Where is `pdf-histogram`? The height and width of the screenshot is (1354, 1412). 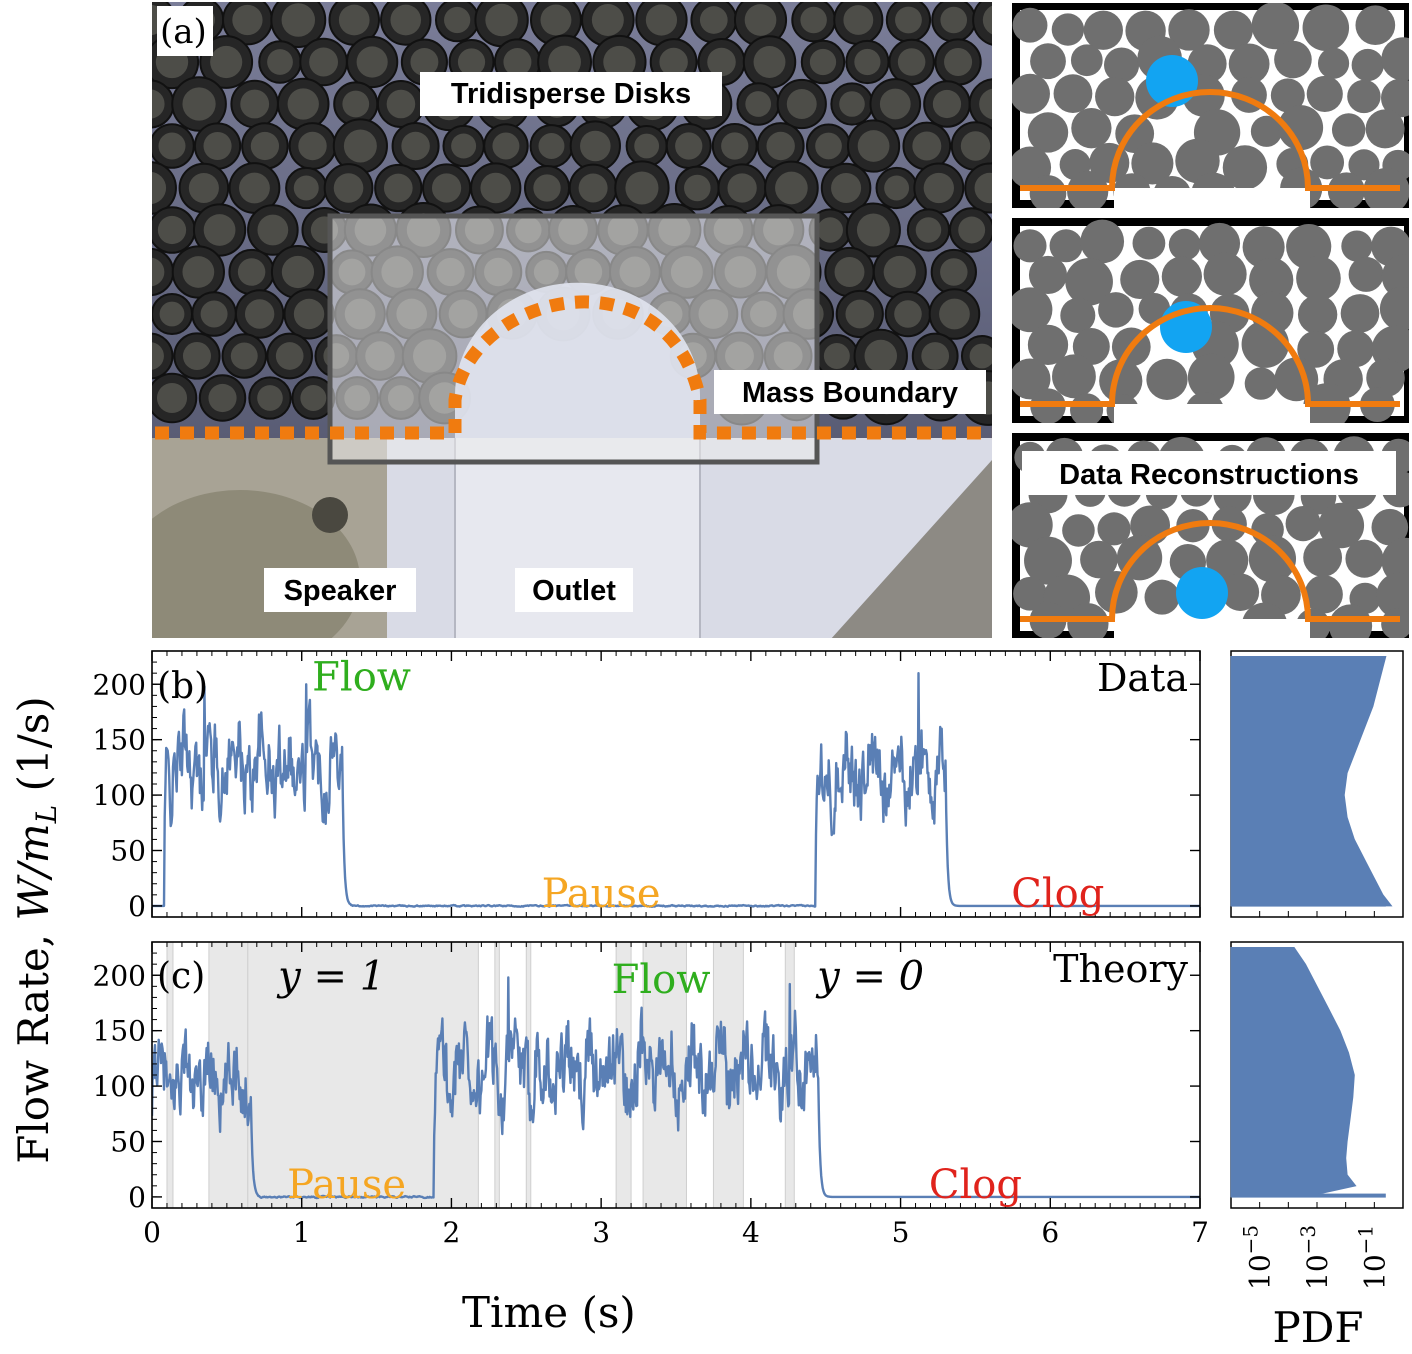 pdf-histogram is located at coordinates (1311, 781).